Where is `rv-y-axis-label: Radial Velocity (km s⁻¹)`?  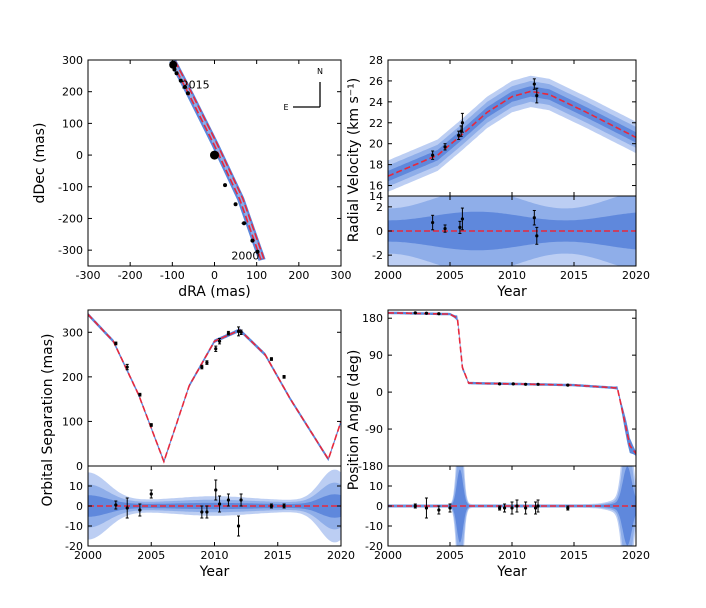
rv-y-axis-label: Radial Velocity (km s⁻¹) is located at coordinates (354, 160).